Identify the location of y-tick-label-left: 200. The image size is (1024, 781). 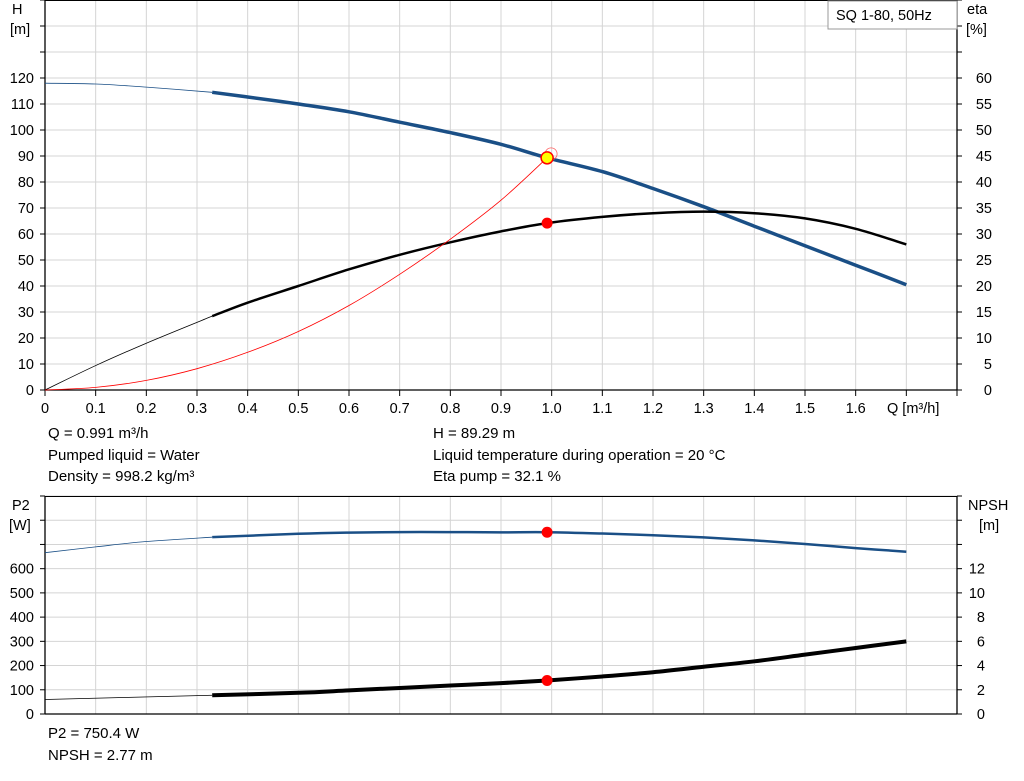
(22, 667).